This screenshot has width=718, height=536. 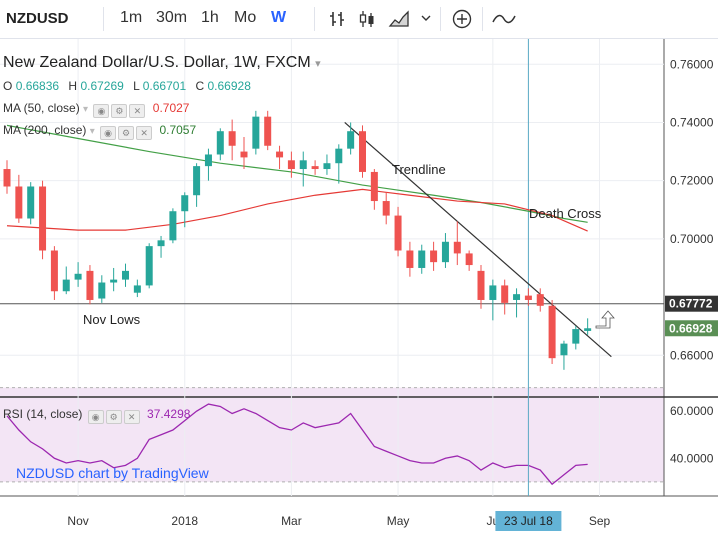 I want to click on time-tick-label: Nov, so click(x=77, y=521).